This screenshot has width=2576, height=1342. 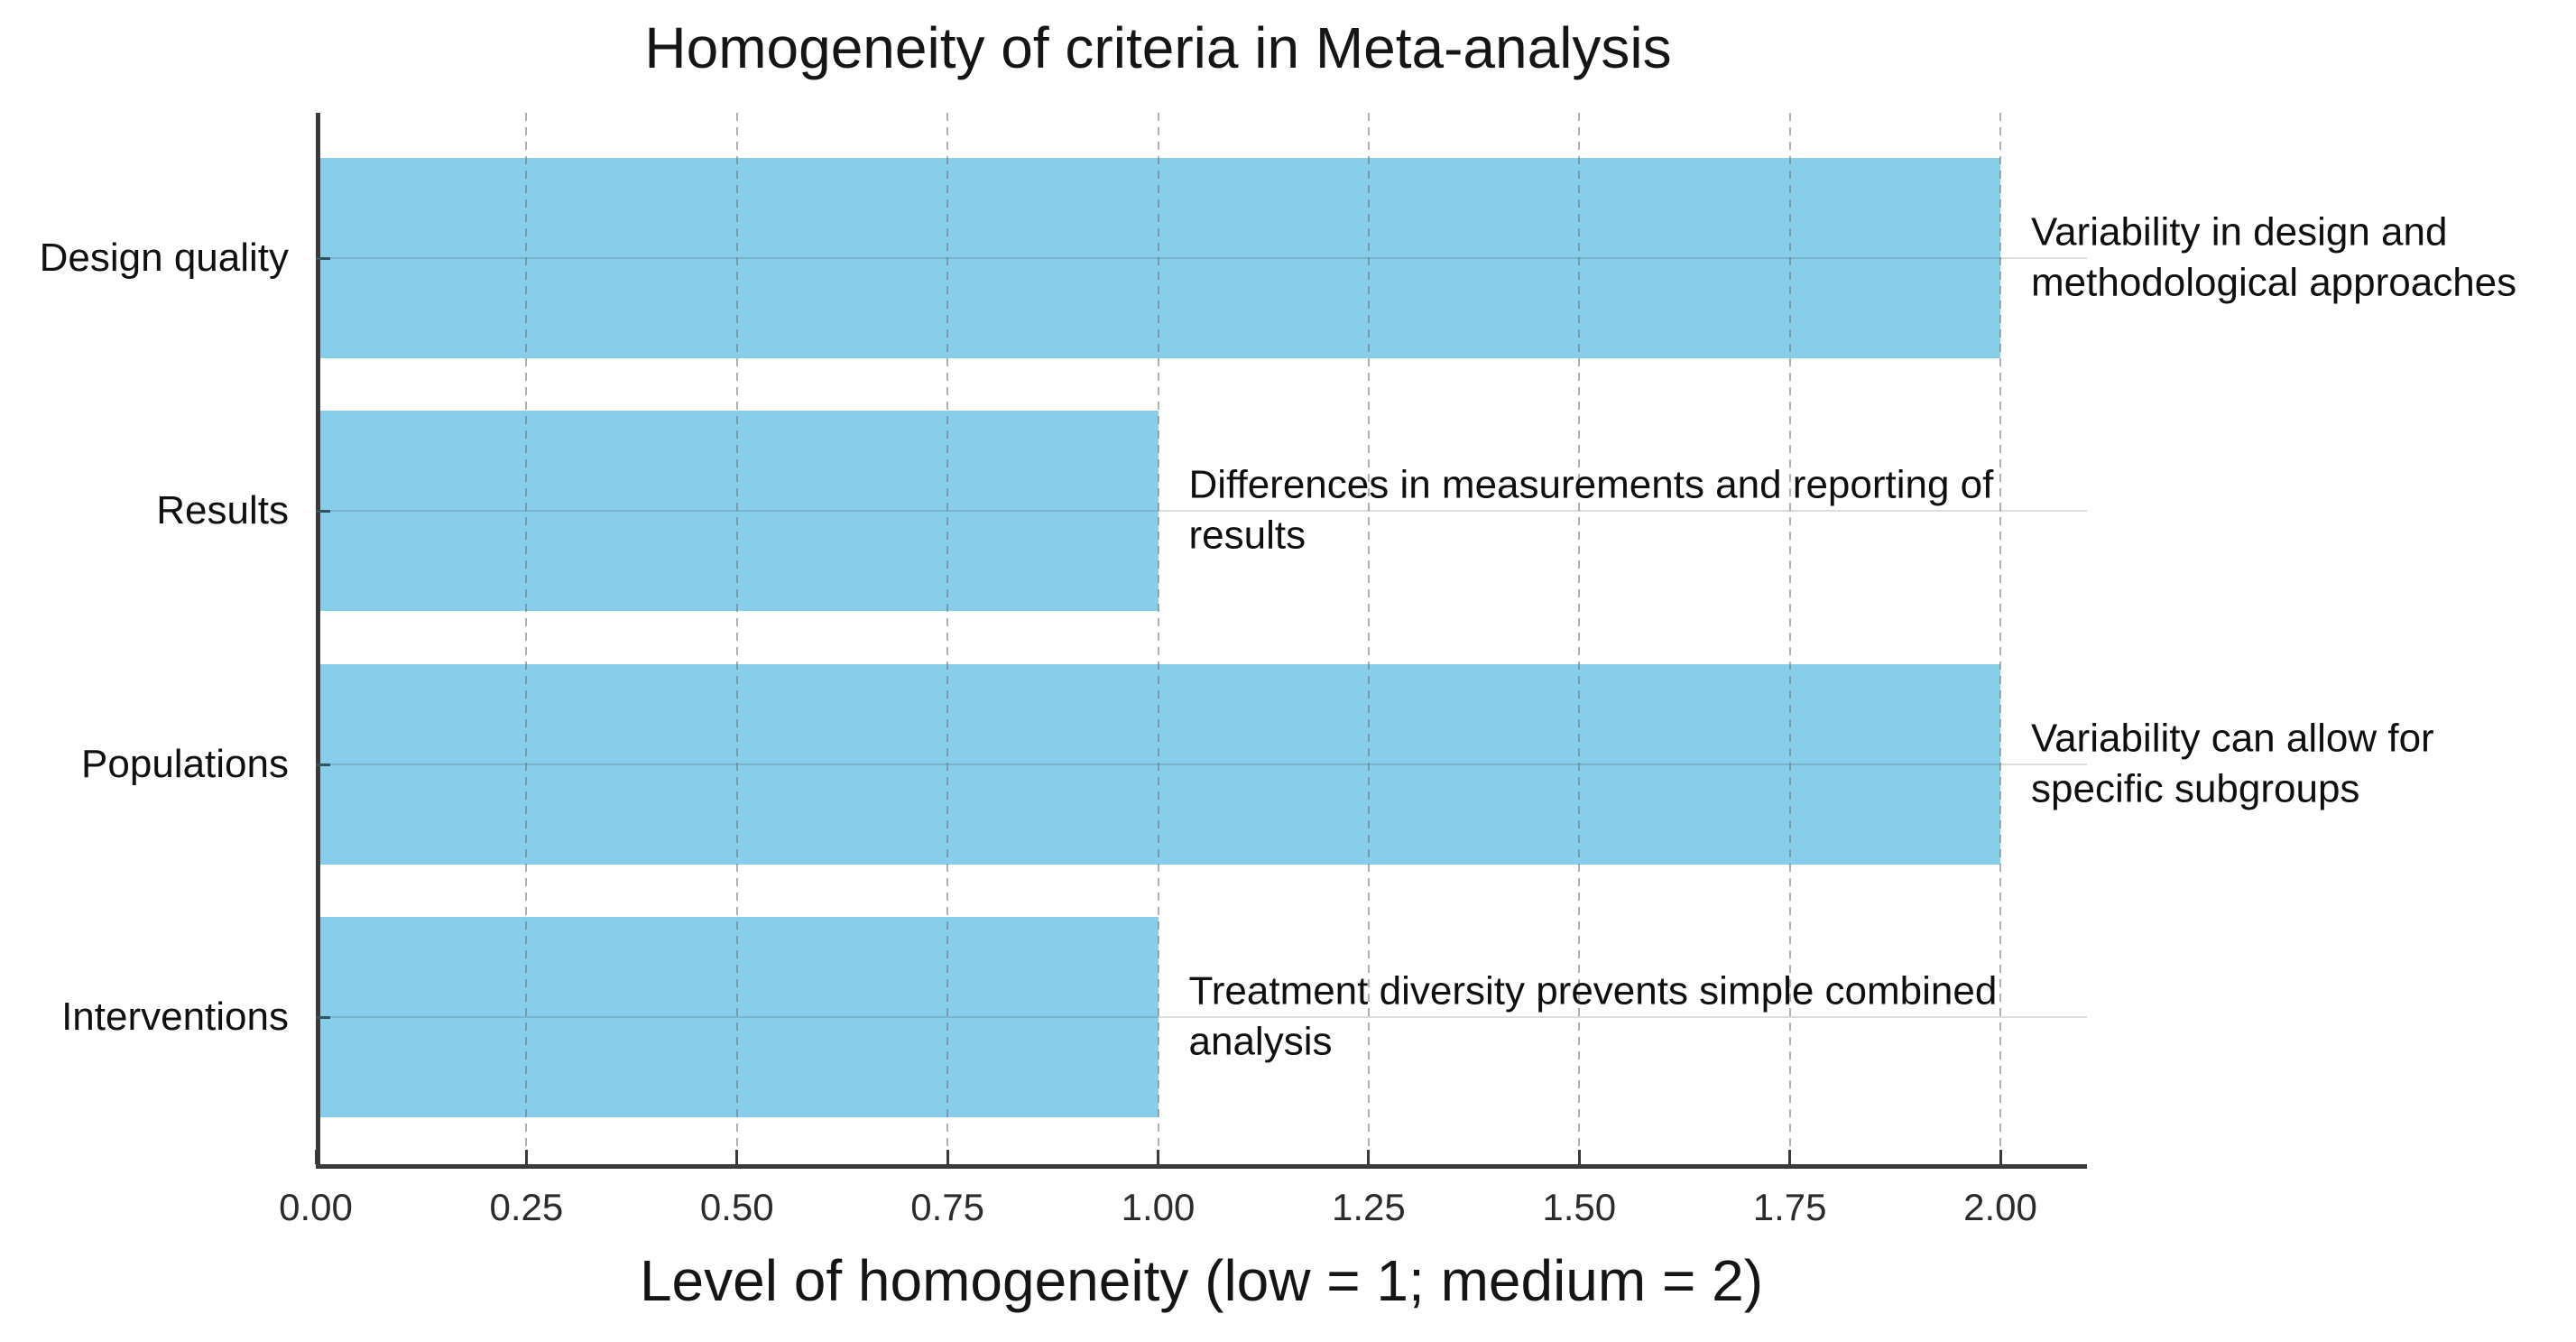 I want to click on x-tick-label: 2.00, so click(x=2000, y=1207).